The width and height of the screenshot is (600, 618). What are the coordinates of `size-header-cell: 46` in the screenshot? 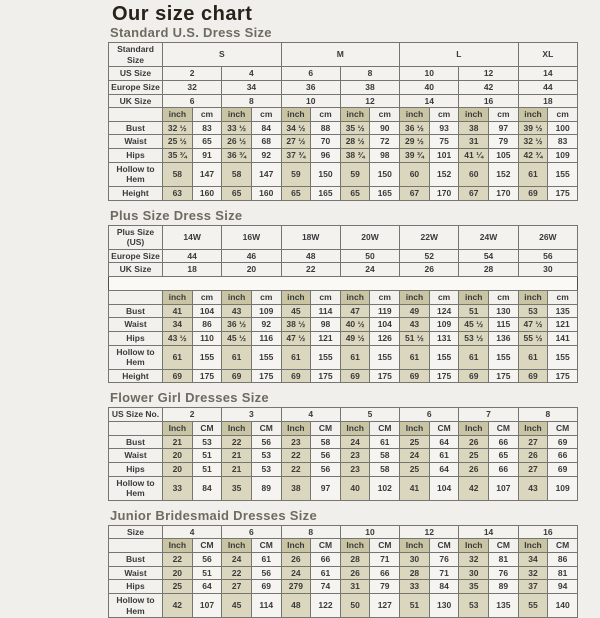 It's located at (251, 256).